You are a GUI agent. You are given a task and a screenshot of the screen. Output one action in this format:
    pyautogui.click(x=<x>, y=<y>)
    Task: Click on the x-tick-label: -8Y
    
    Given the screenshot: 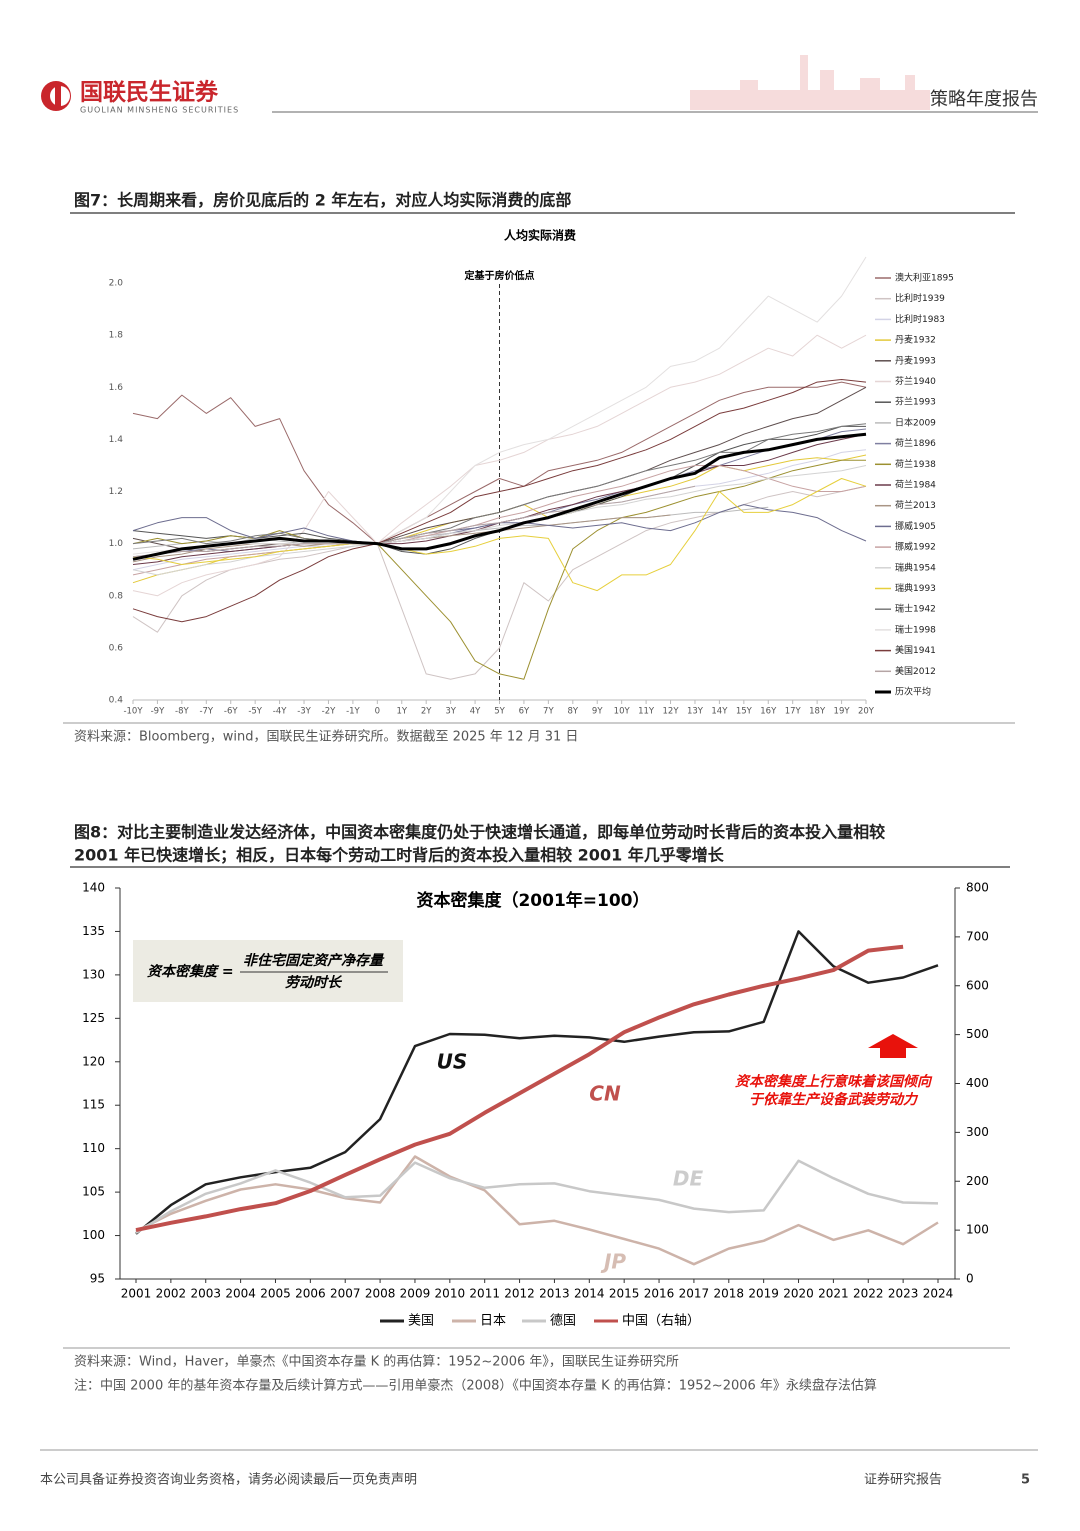 What is the action you would take?
    pyautogui.click(x=182, y=712)
    